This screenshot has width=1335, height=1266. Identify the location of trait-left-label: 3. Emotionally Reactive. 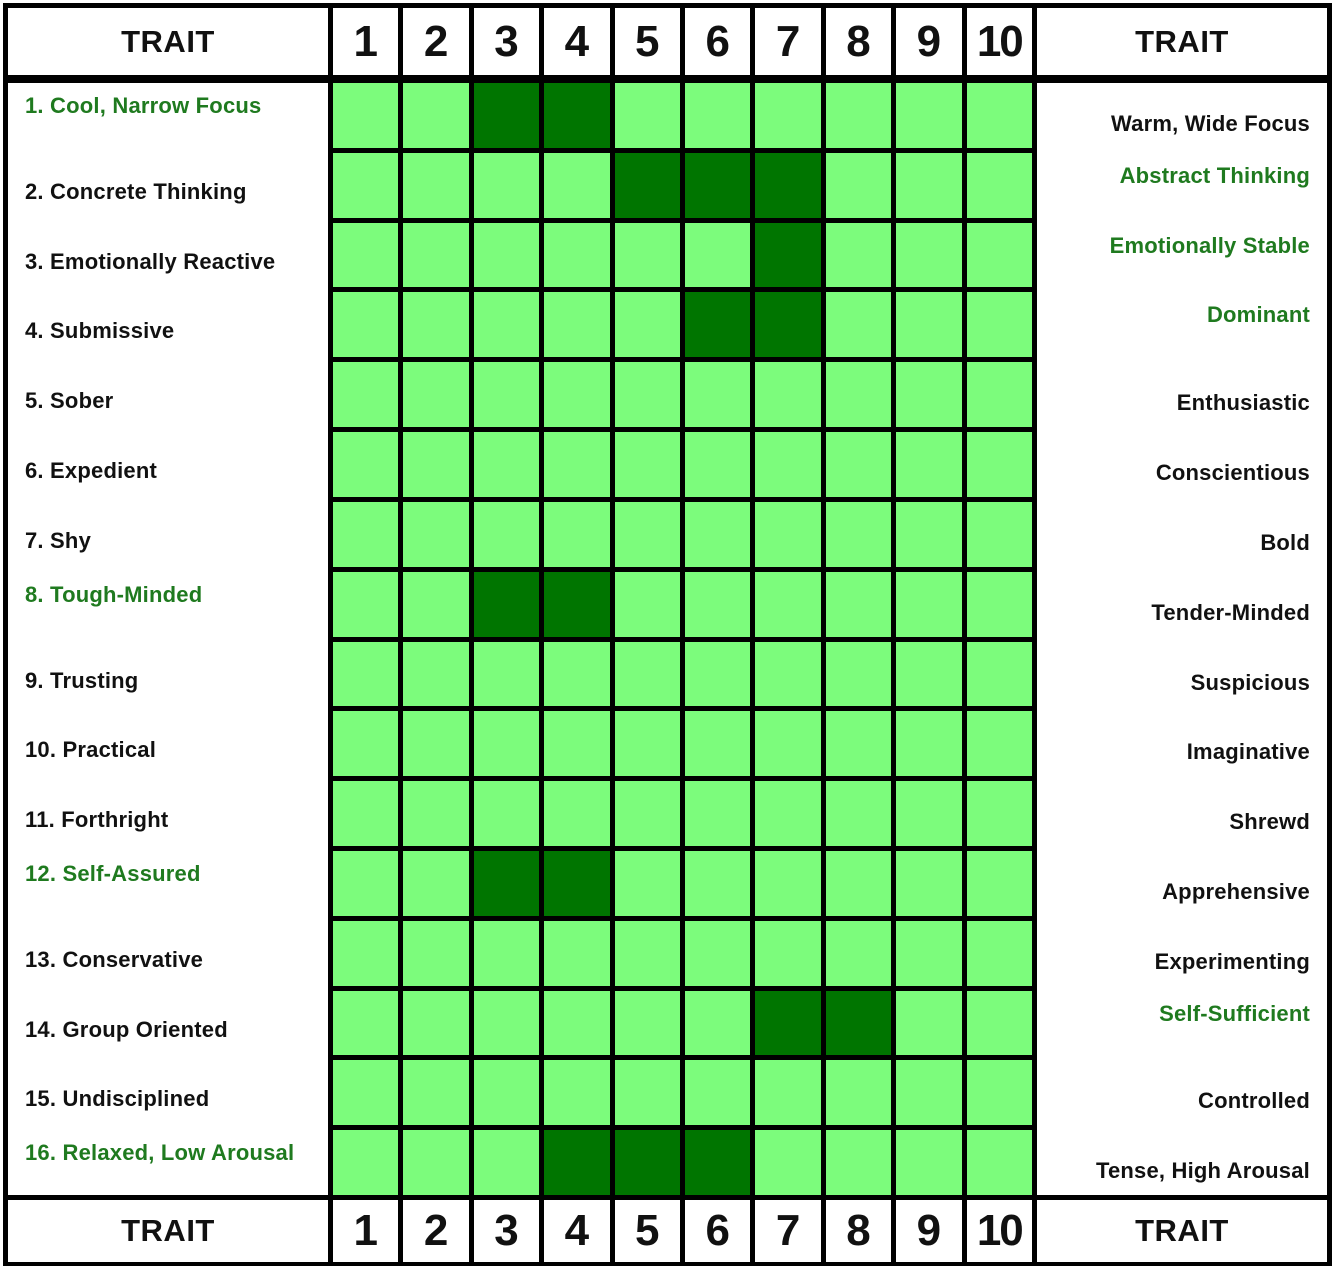
(150, 261).